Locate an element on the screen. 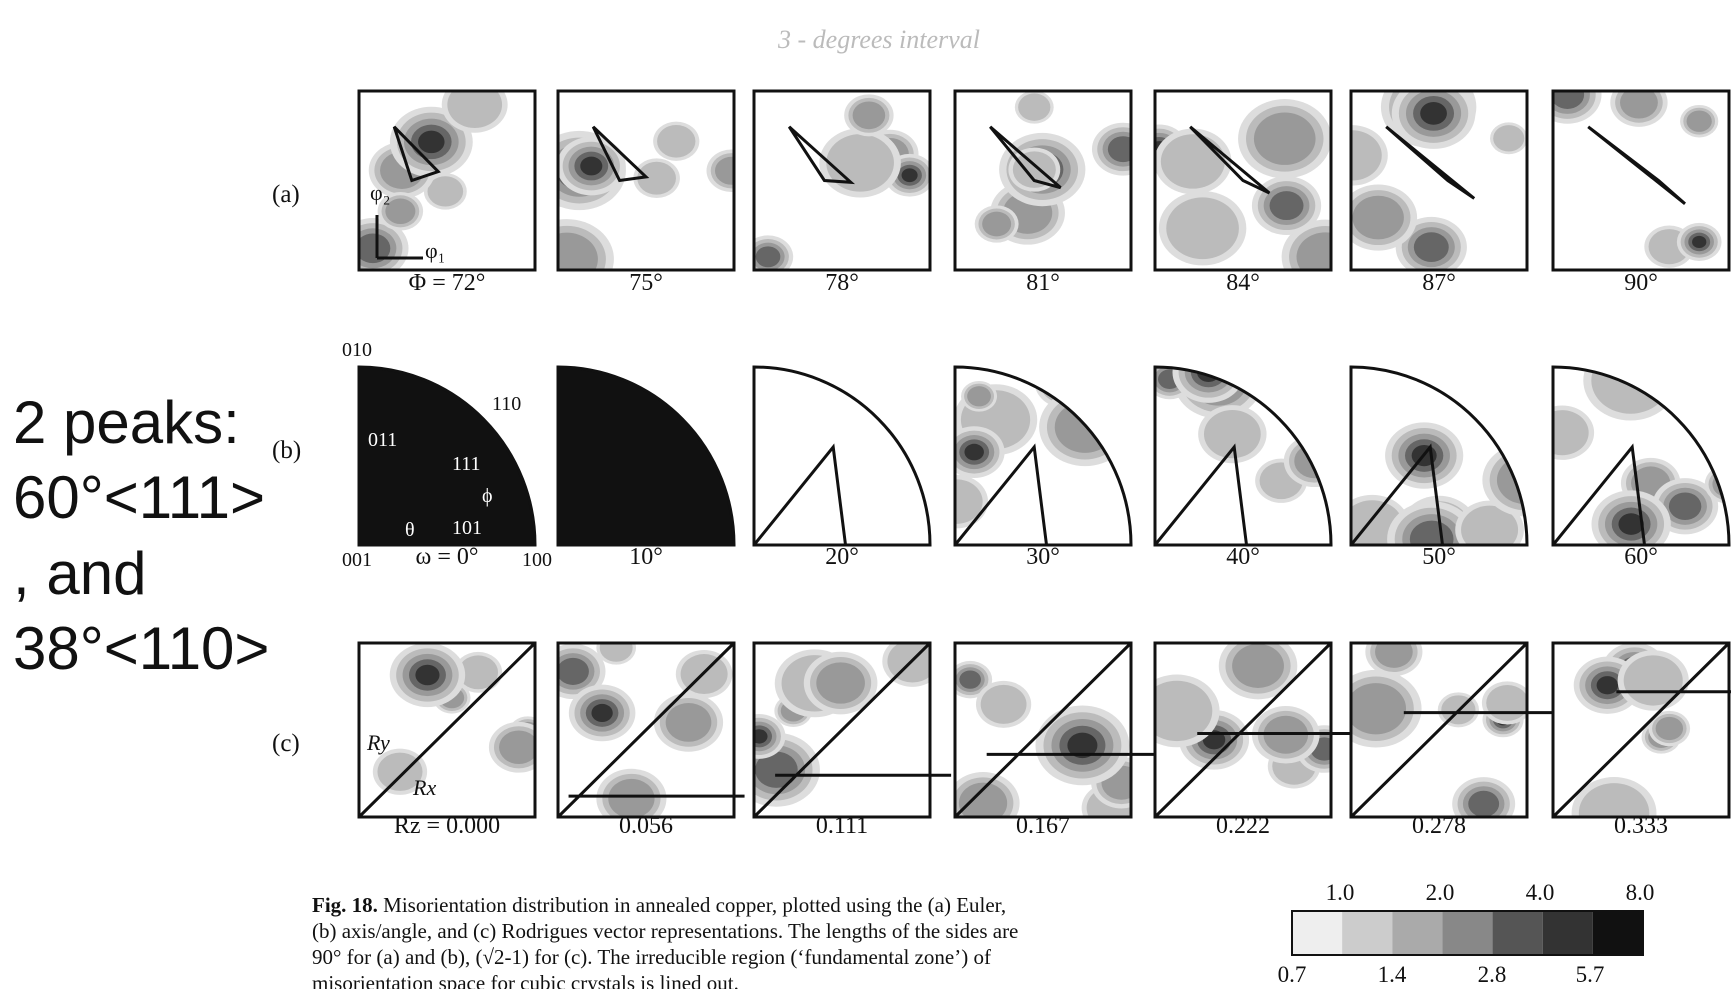  direction-label: 111 is located at coordinates (466, 464).